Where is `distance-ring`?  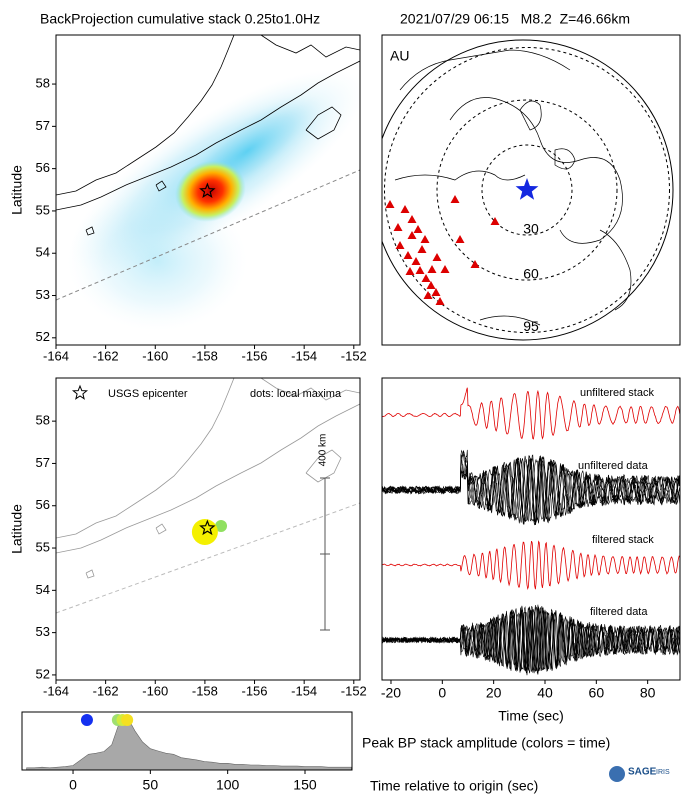
distance-ring is located at coordinates (527, 190).